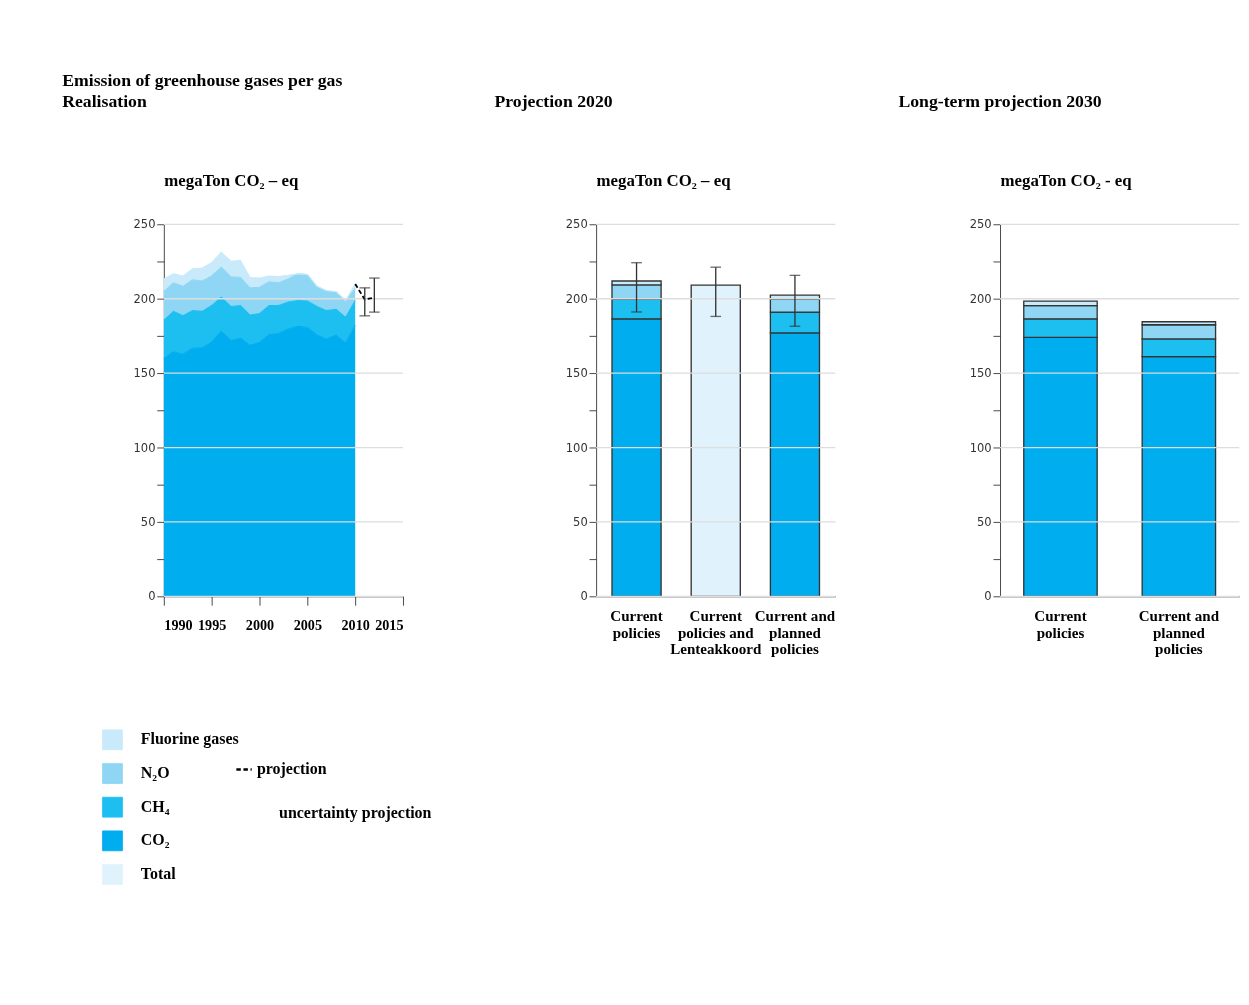  I want to click on legend-label: Fluorine gases, so click(189, 739).